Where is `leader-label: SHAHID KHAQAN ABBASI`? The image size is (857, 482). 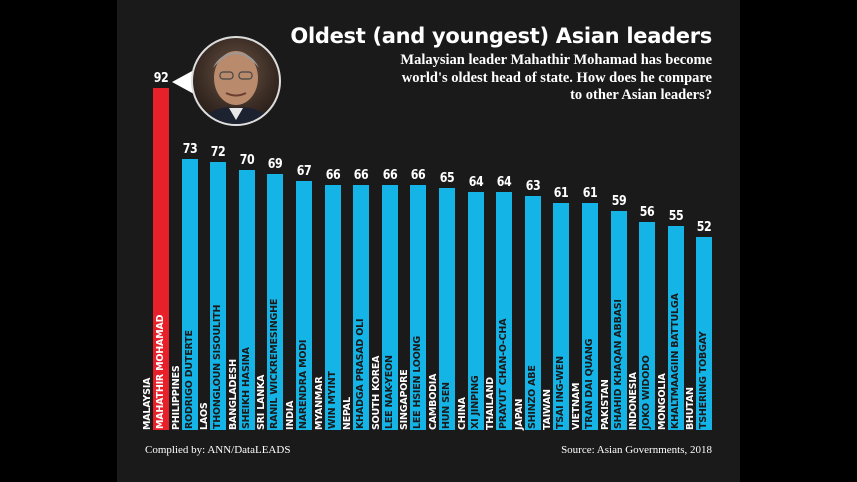
leader-label: SHAHID KHAQAN ABBASI is located at coordinates (618, 364).